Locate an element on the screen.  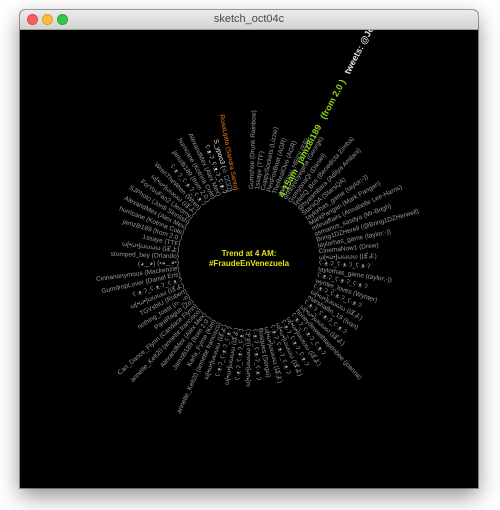
window-title: sketch_oct04c is located at coordinates (249, 19).